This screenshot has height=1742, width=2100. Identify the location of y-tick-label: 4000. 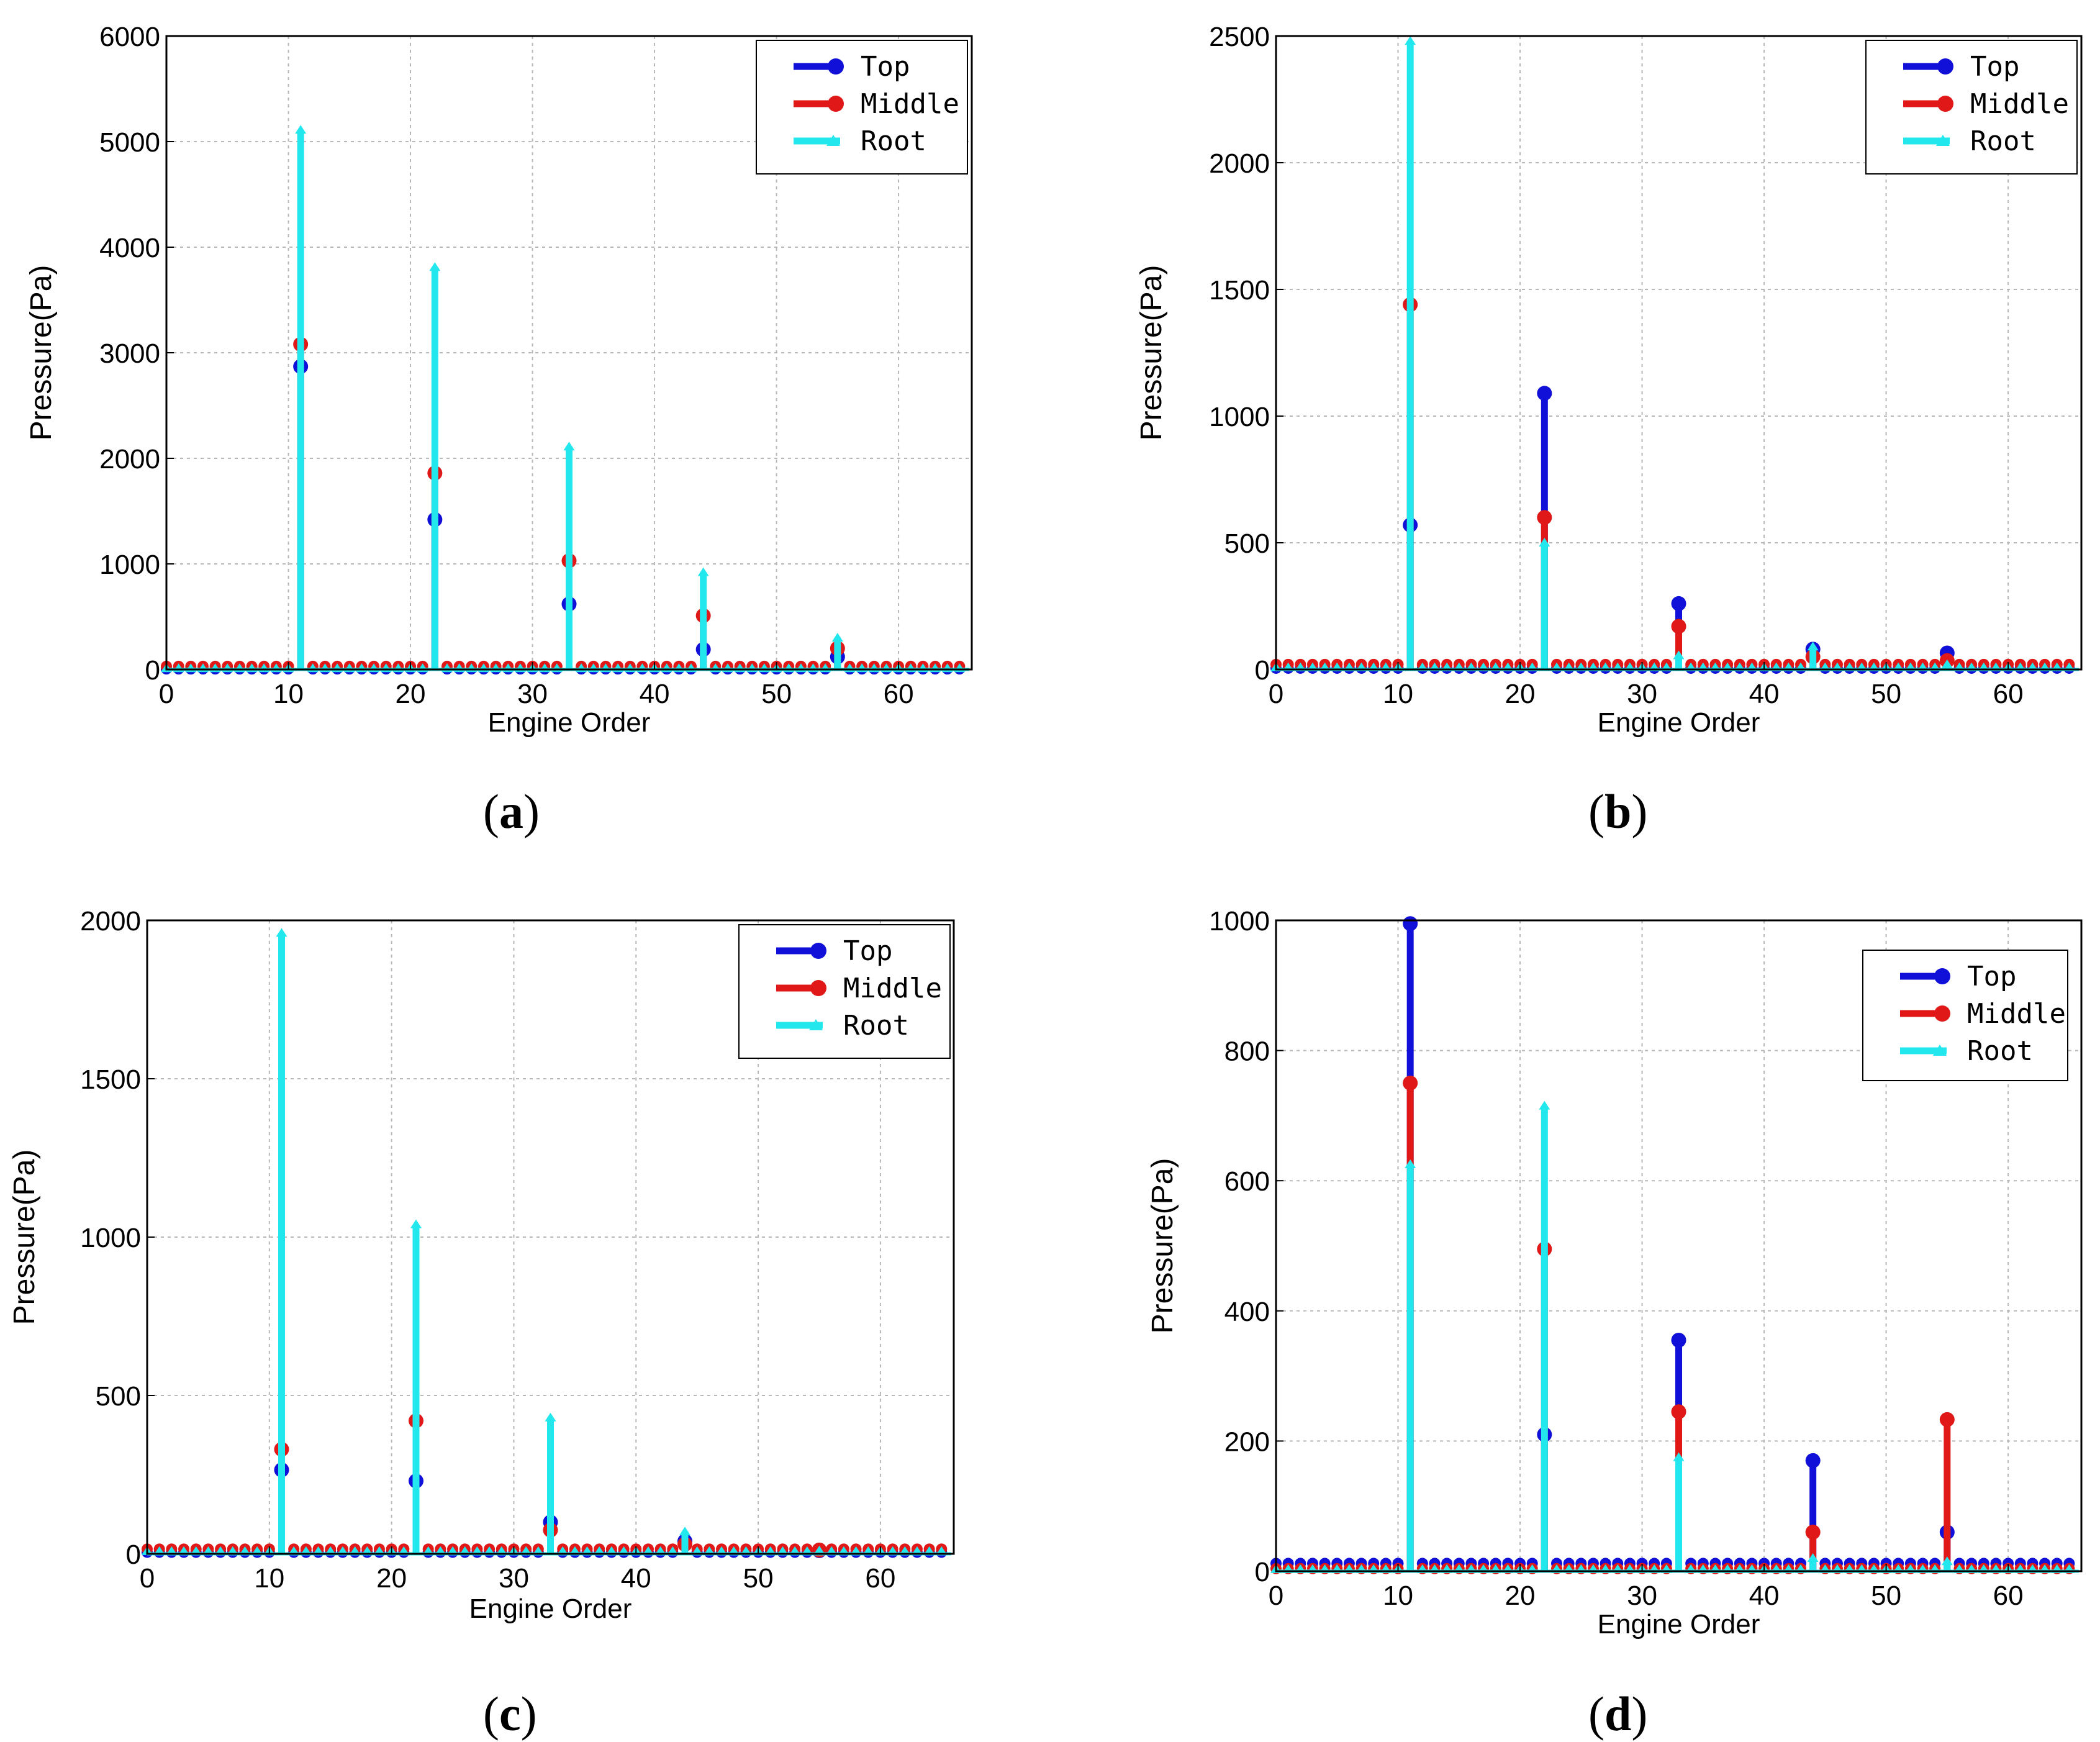
(129, 248).